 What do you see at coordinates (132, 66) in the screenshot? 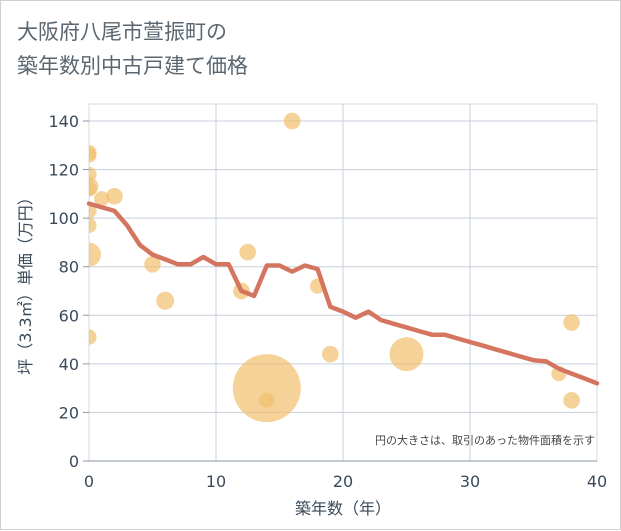
I see `chart-title-line2: 築年数別中古戸建て価格` at bounding box center [132, 66].